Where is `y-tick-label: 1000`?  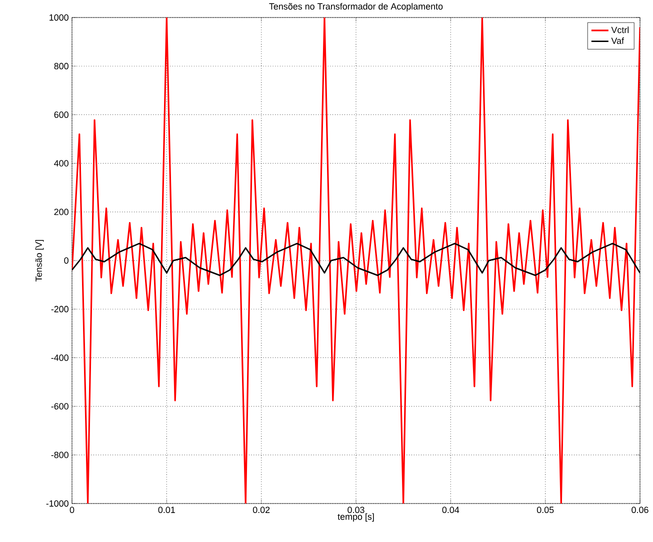 y-tick-label: 1000 is located at coordinates (59, 17).